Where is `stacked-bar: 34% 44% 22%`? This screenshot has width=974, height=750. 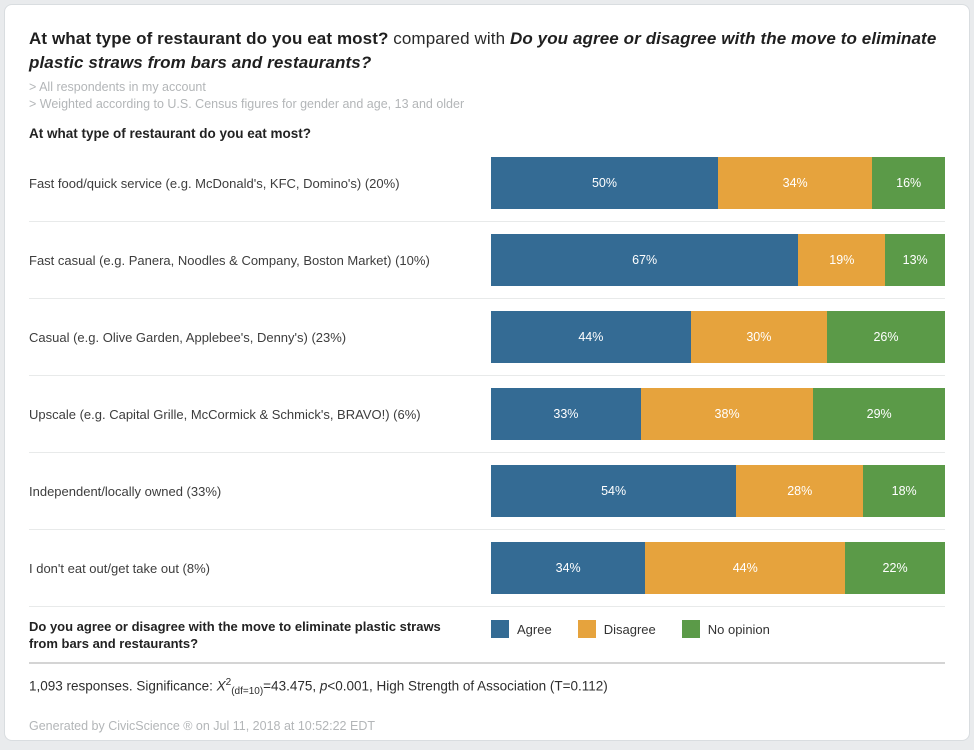
stacked-bar: 34% 44% 22% is located at coordinates (718, 568).